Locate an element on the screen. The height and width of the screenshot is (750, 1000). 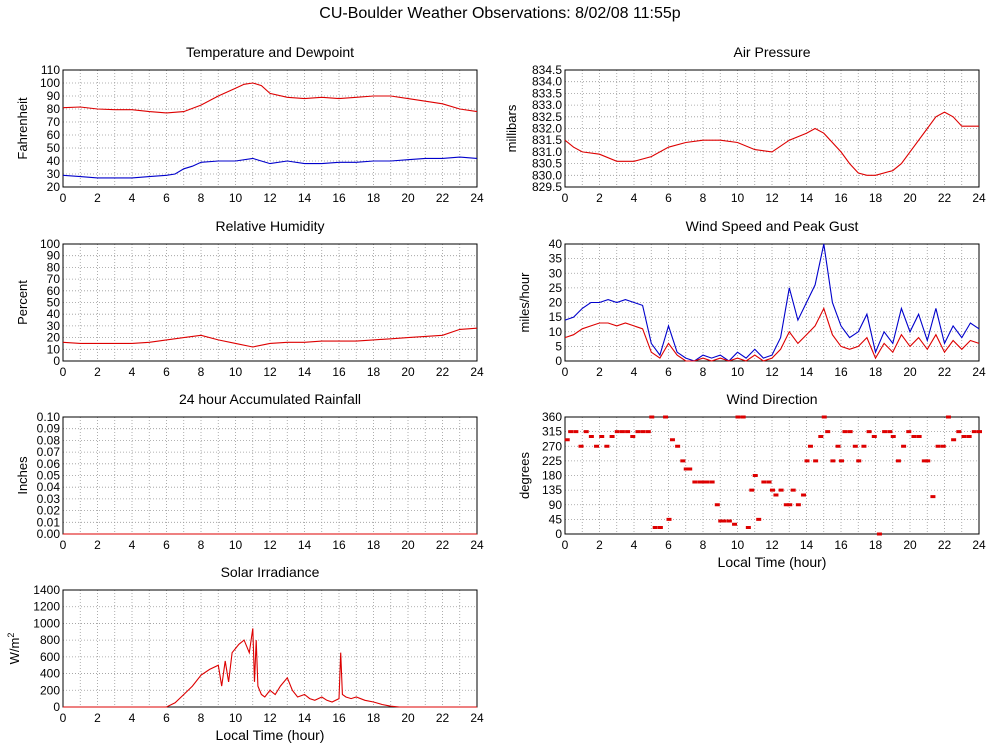
x-tick-label: 0 is located at coordinates (63, 198).